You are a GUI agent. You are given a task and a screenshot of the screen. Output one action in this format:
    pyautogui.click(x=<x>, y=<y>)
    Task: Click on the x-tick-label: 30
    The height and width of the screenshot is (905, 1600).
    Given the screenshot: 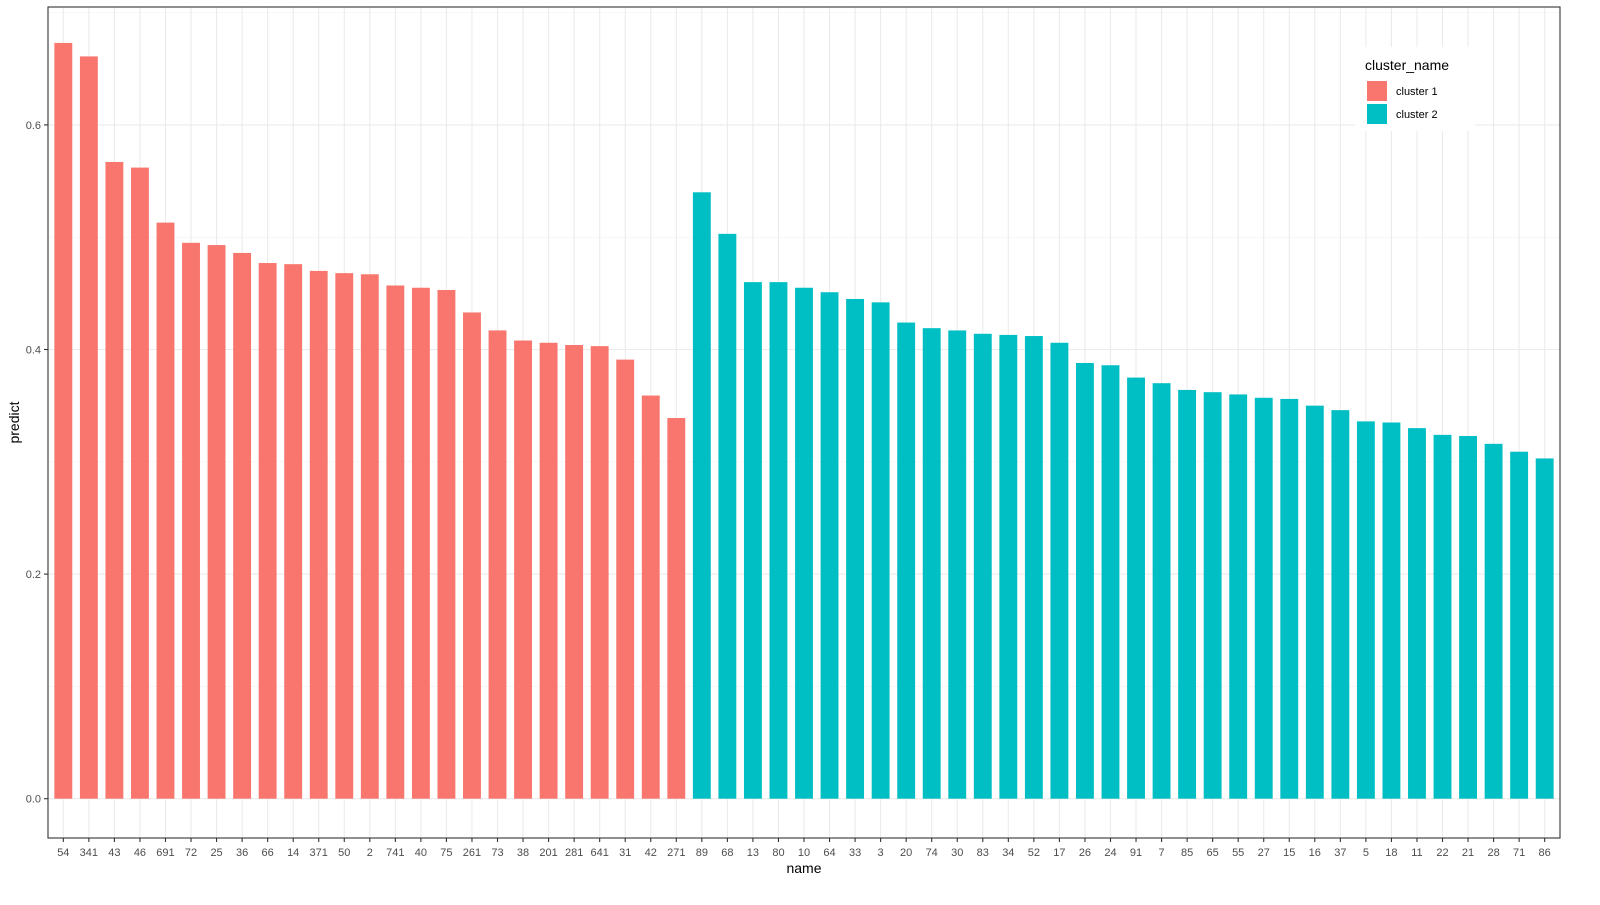 What is the action you would take?
    pyautogui.click(x=957, y=853)
    